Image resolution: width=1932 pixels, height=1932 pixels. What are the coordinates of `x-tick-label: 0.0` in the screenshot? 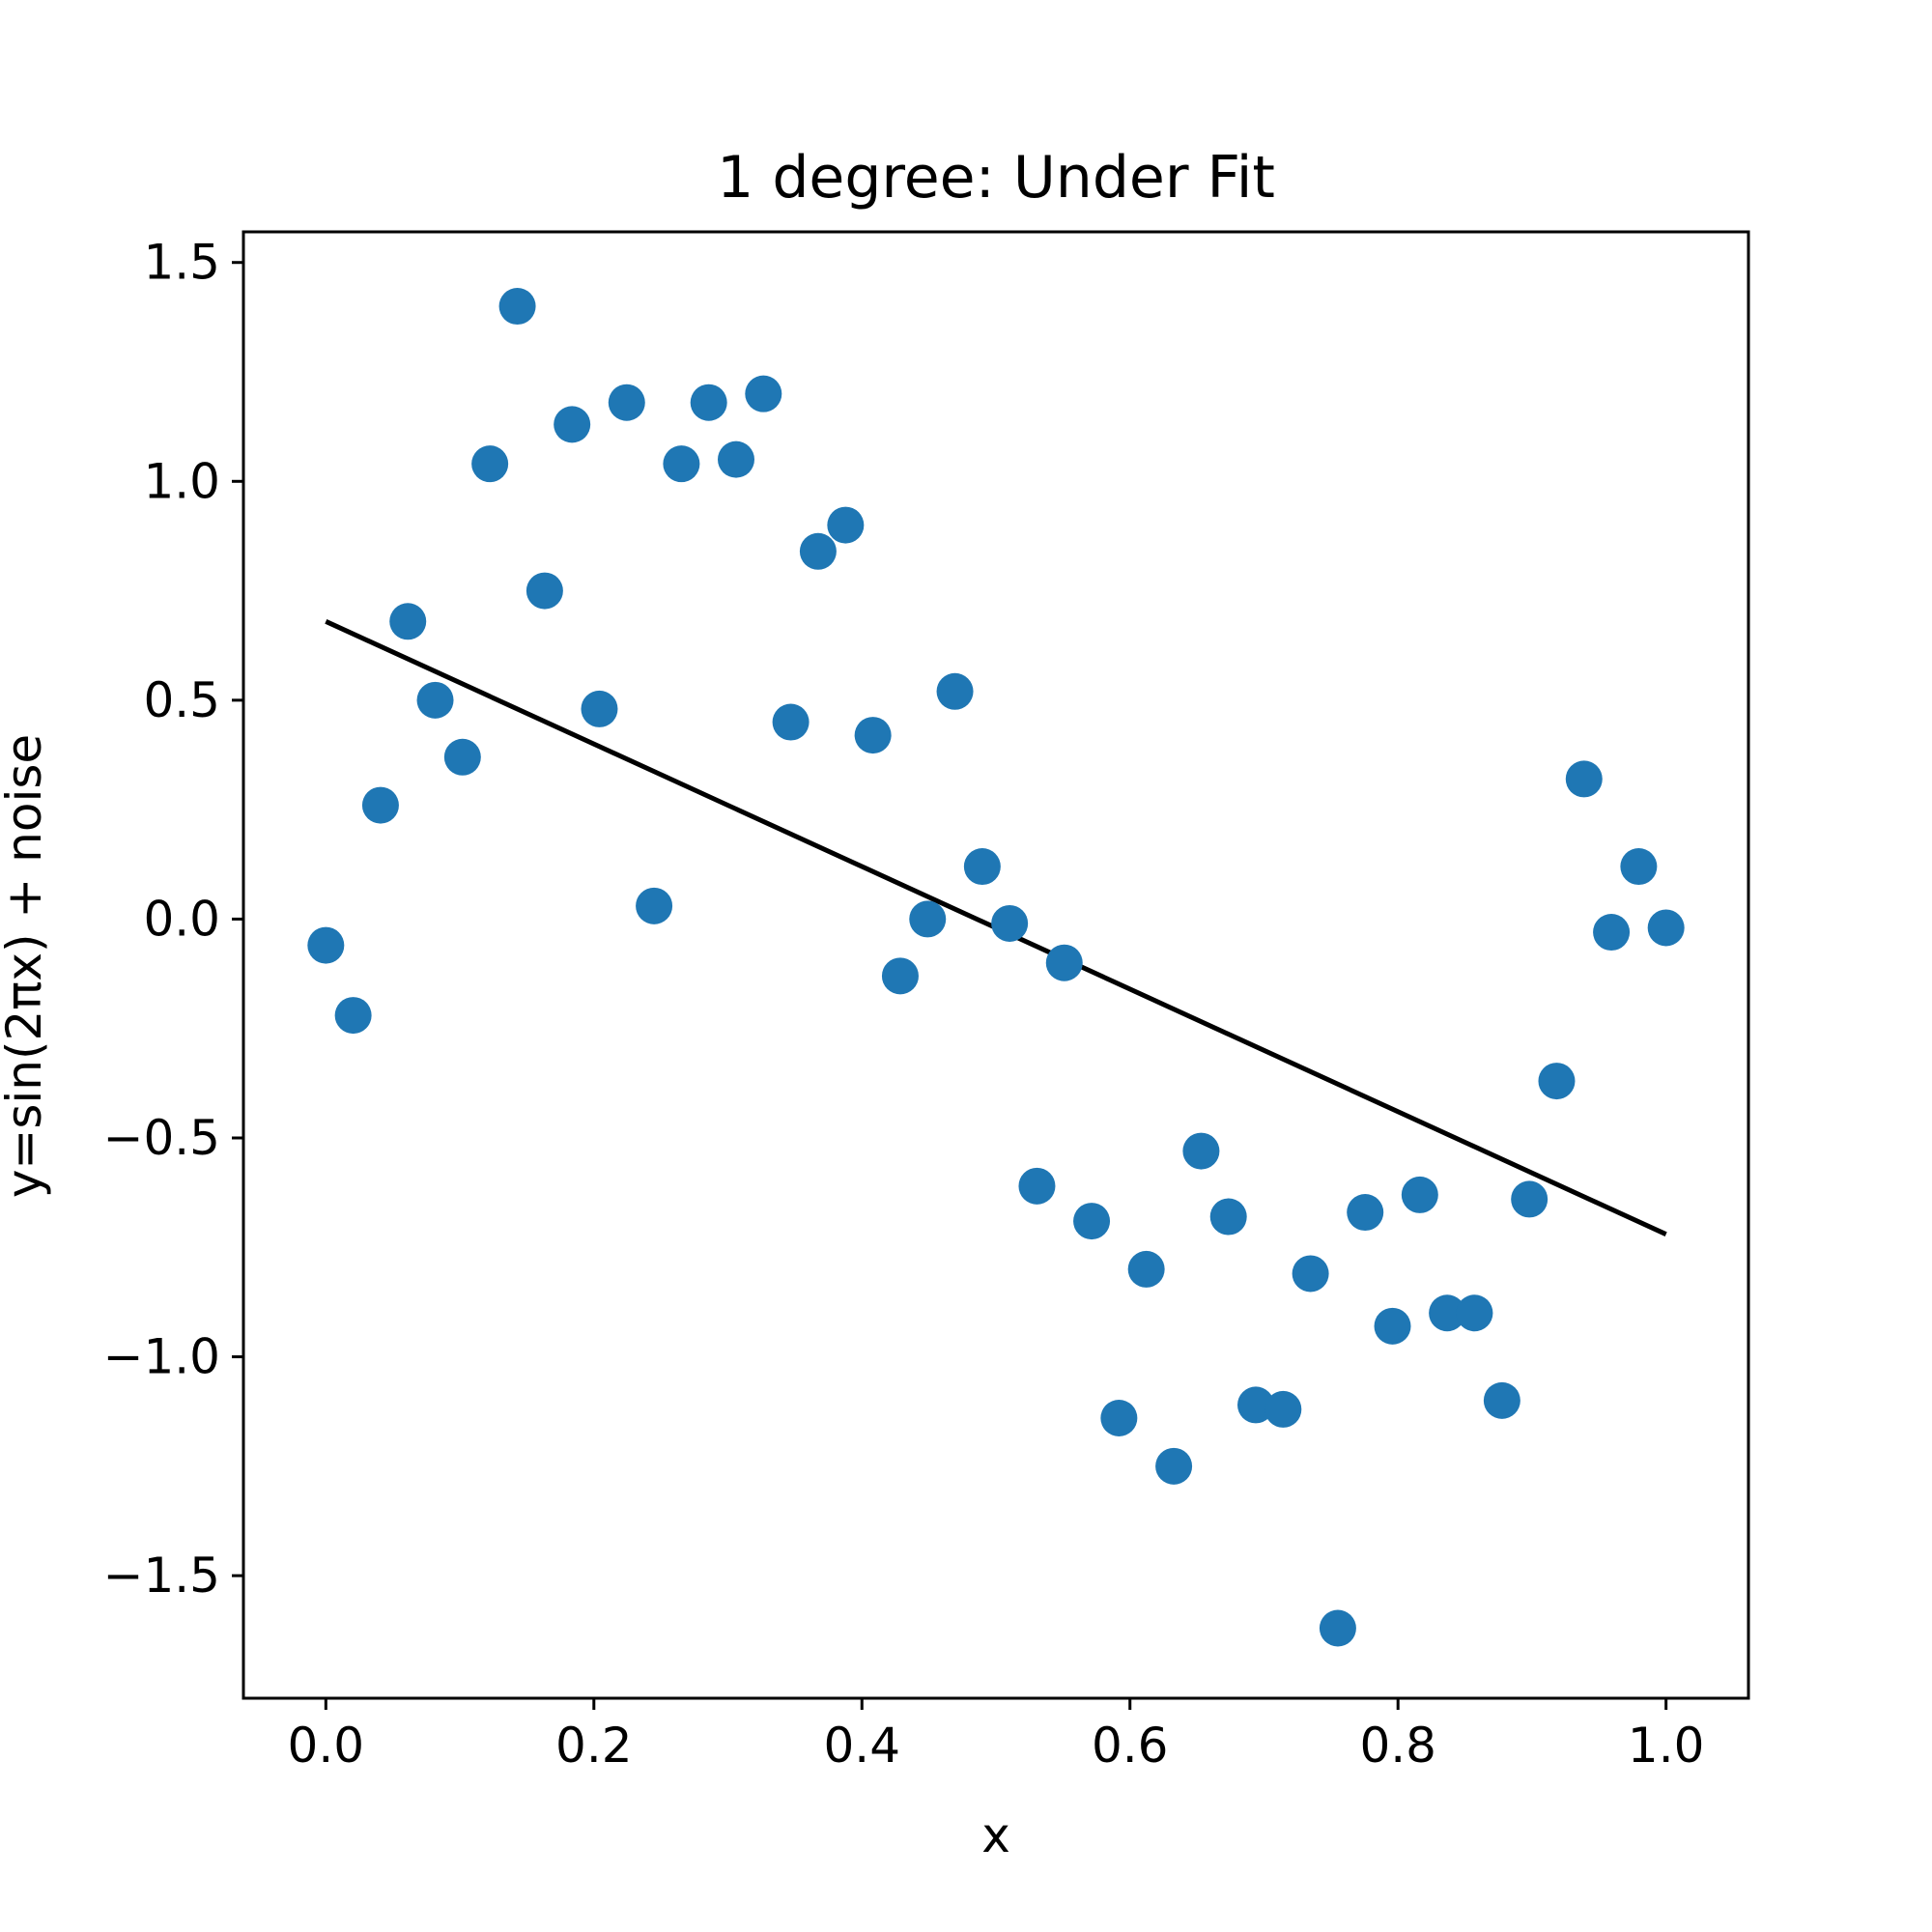 It's located at (326, 1746).